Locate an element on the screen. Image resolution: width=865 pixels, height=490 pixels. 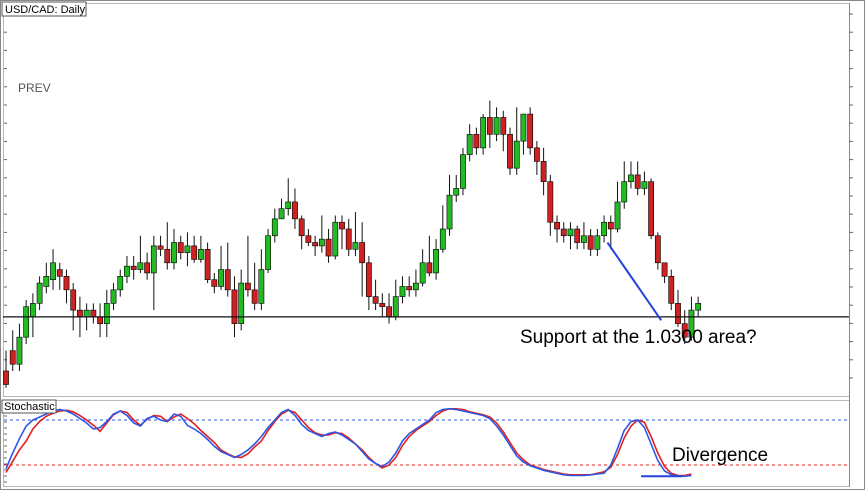
trend-line is located at coordinates (634, 281).